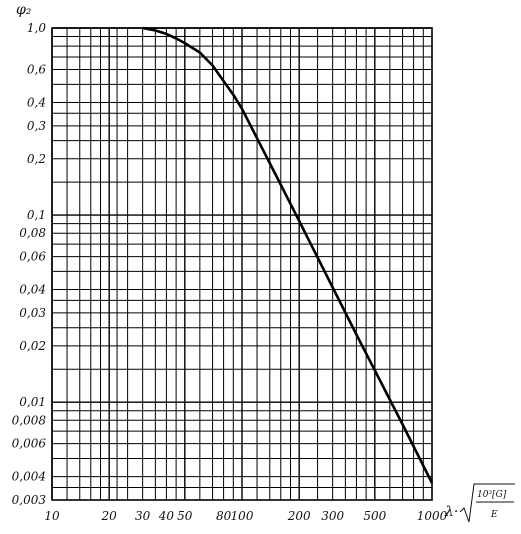 The width and height of the screenshot is (521, 534). I want to click on x-tick-label: 500, so click(374, 516).